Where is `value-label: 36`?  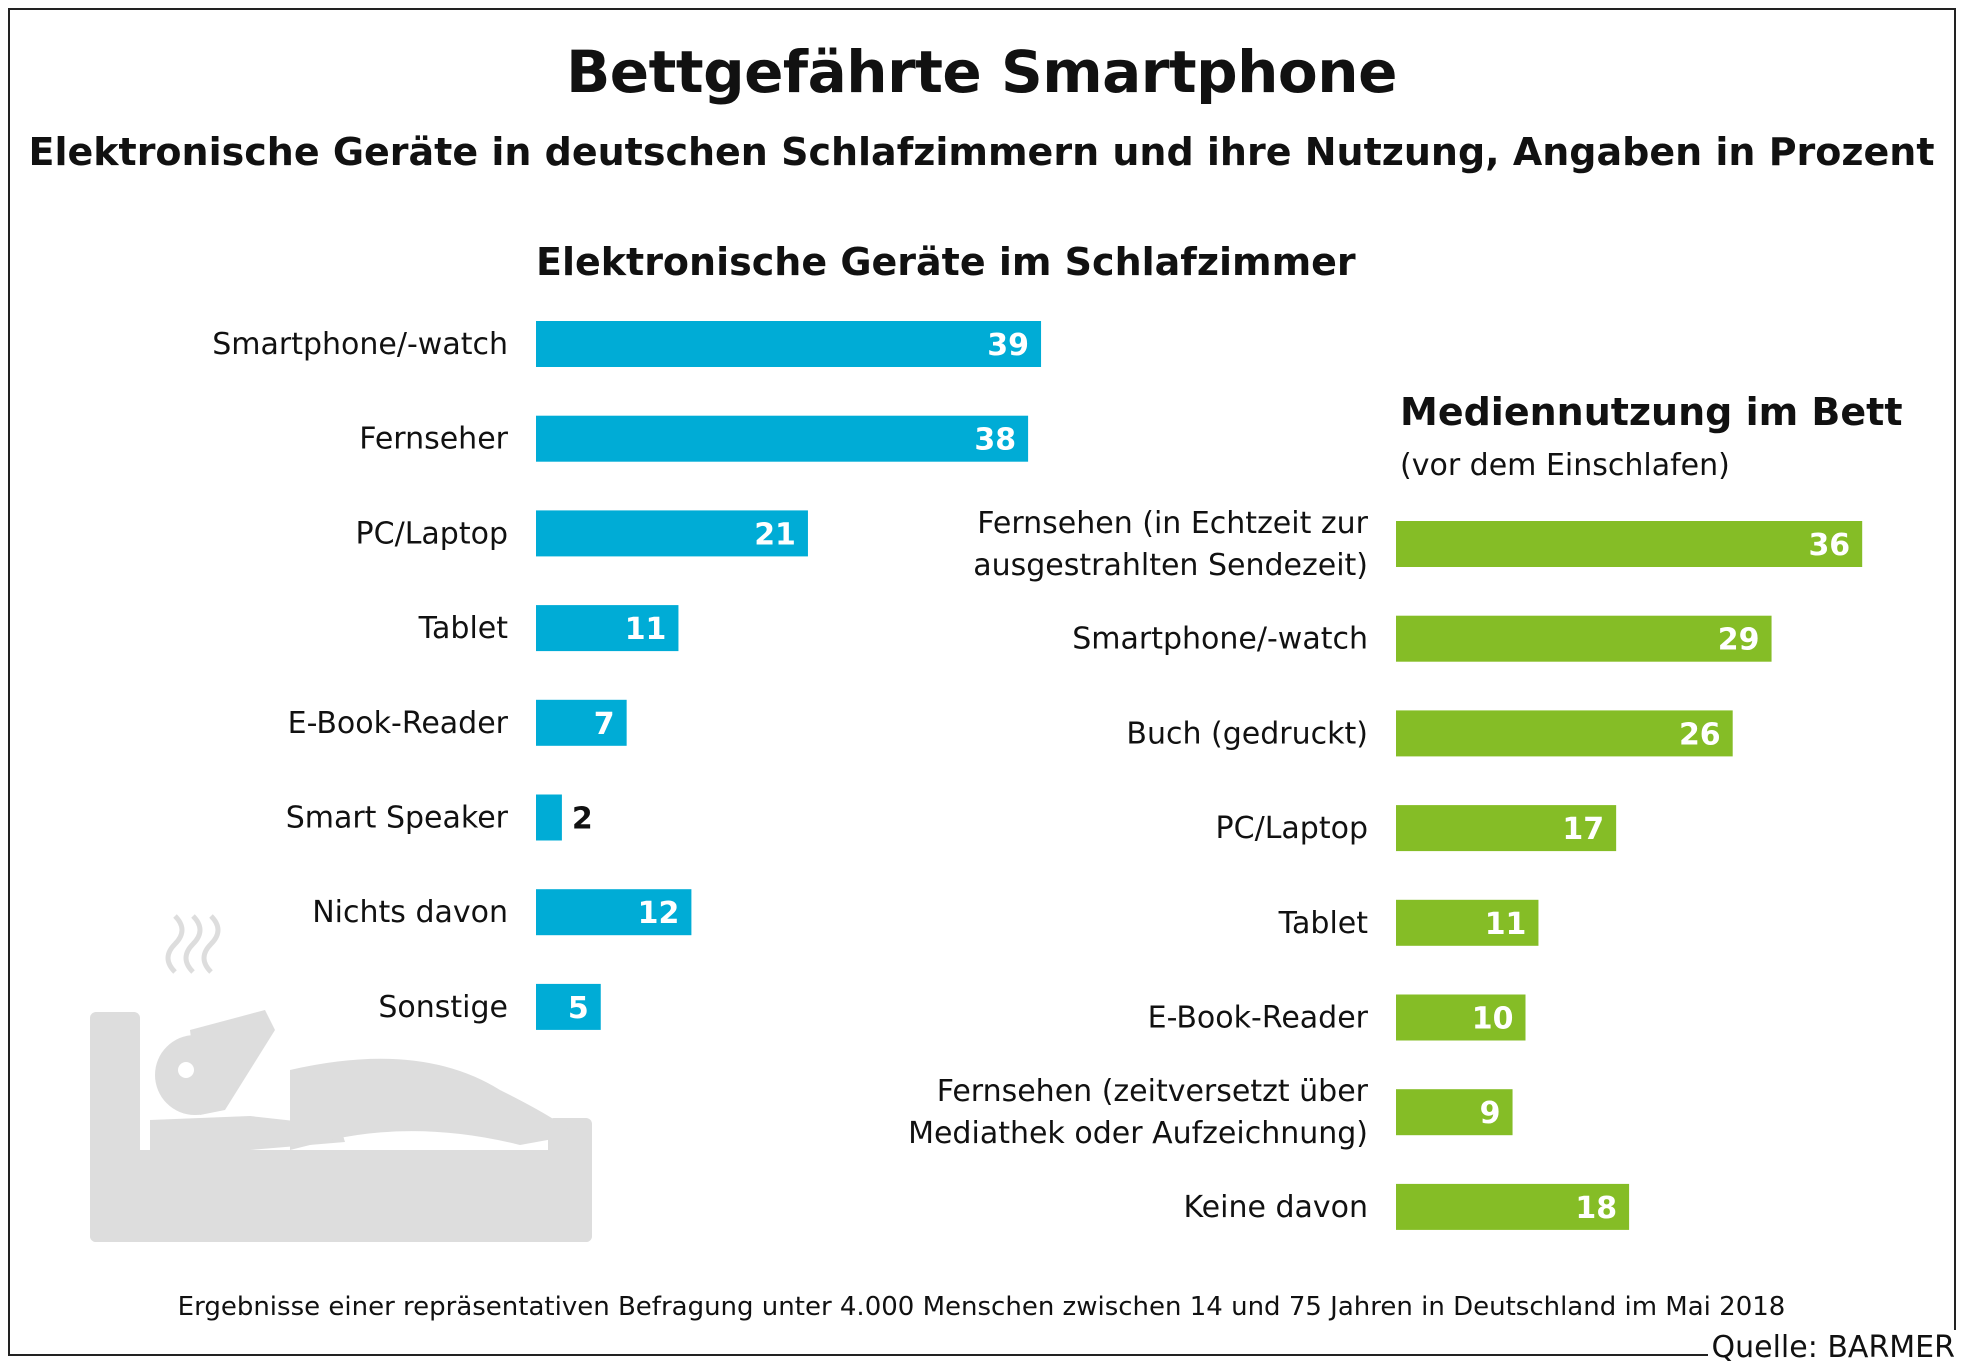
value-label: 36 is located at coordinates (1829, 545).